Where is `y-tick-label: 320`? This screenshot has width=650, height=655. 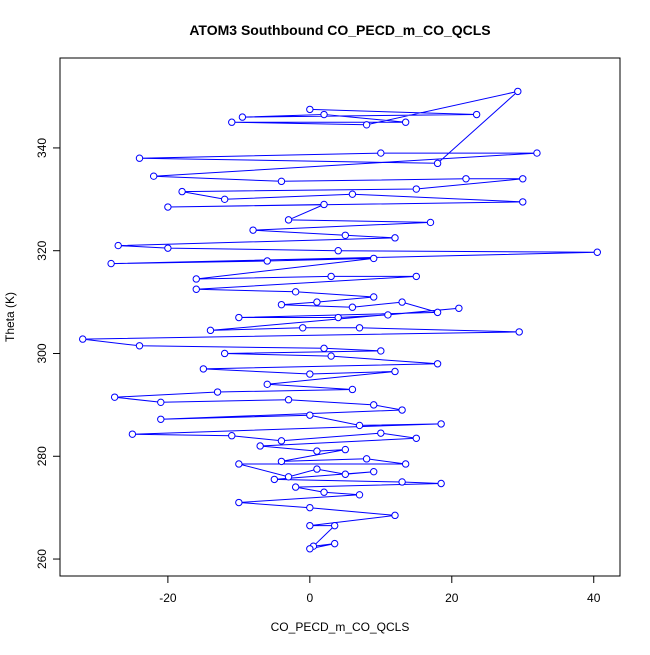 y-tick-label: 320 is located at coordinates (42, 250).